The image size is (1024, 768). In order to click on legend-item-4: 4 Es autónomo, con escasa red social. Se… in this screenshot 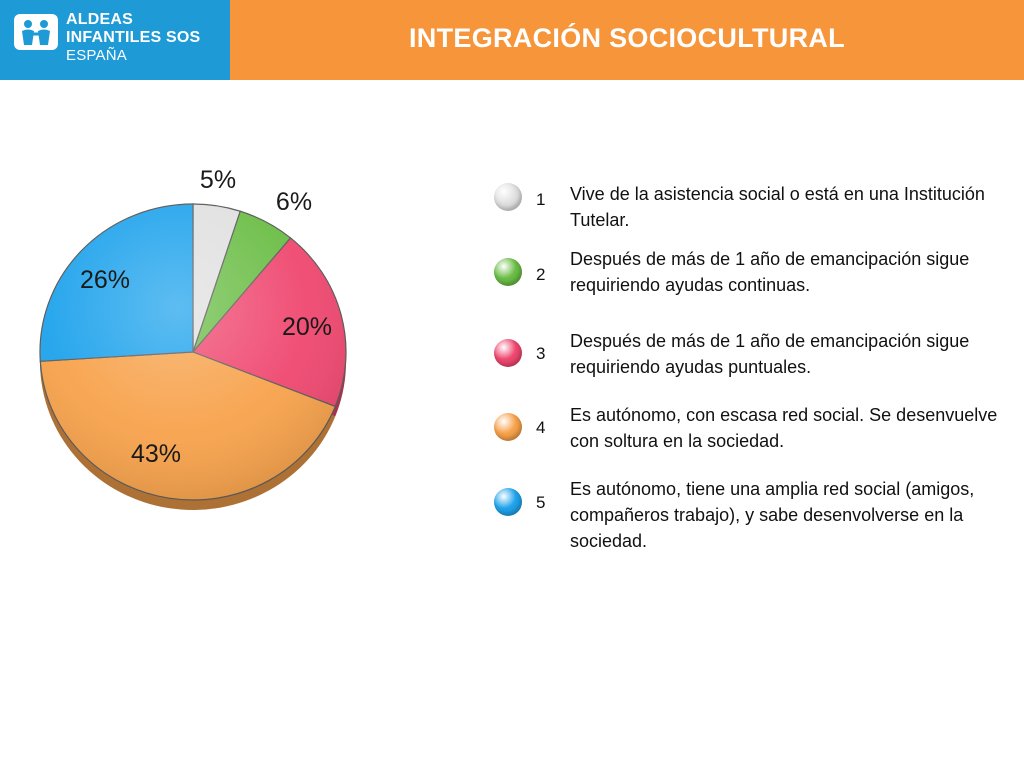, I will do `click(757, 439)`.